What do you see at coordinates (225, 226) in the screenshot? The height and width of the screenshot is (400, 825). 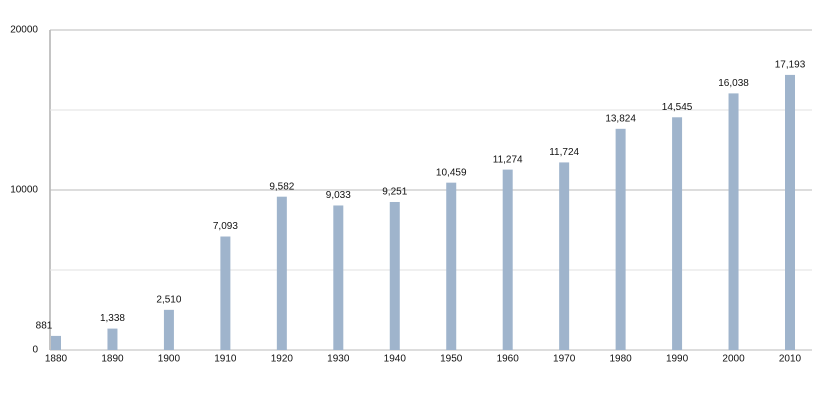 I see `data-label: 7,093` at bounding box center [225, 226].